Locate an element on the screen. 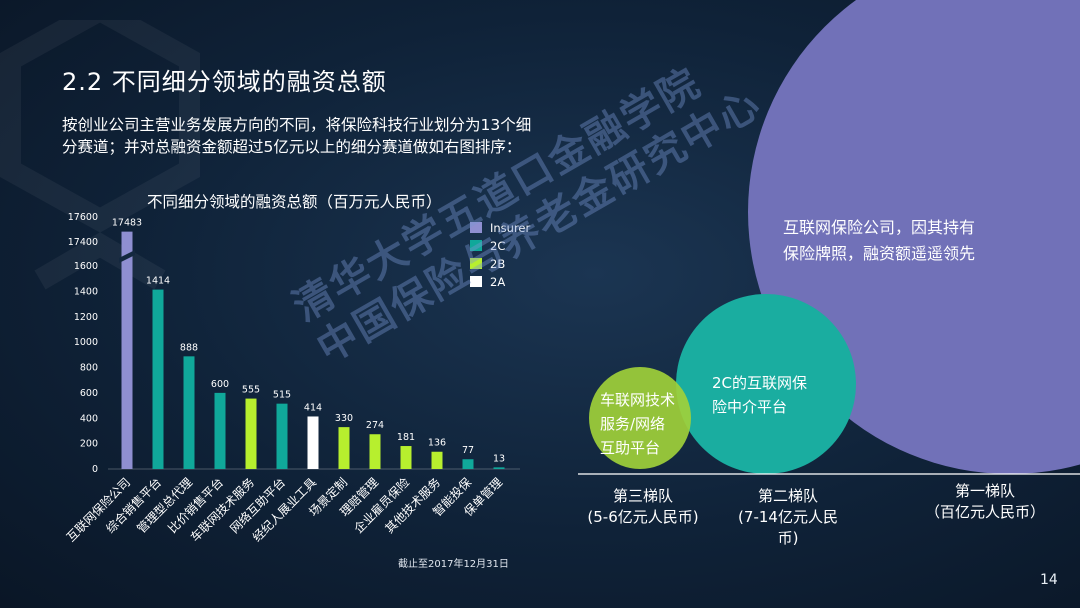 The width and height of the screenshot is (1080, 608). bubble-medium is located at coordinates (766, 384).